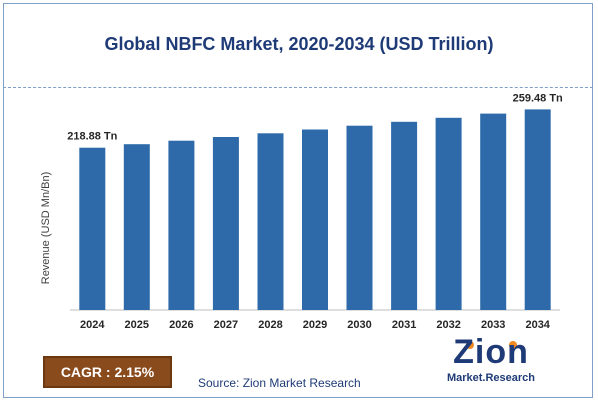 Image resolution: width=598 pixels, height=403 pixels. What do you see at coordinates (537, 210) in the screenshot?
I see `bar-2034` at bounding box center [537, 210].